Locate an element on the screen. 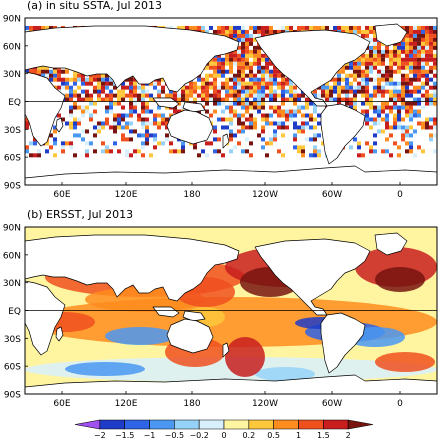 This screenshot has height=444, width=440. panel-a-lon-labels: 60E 120E 180 120W 60W 0 is located at coordinates (228, 191).